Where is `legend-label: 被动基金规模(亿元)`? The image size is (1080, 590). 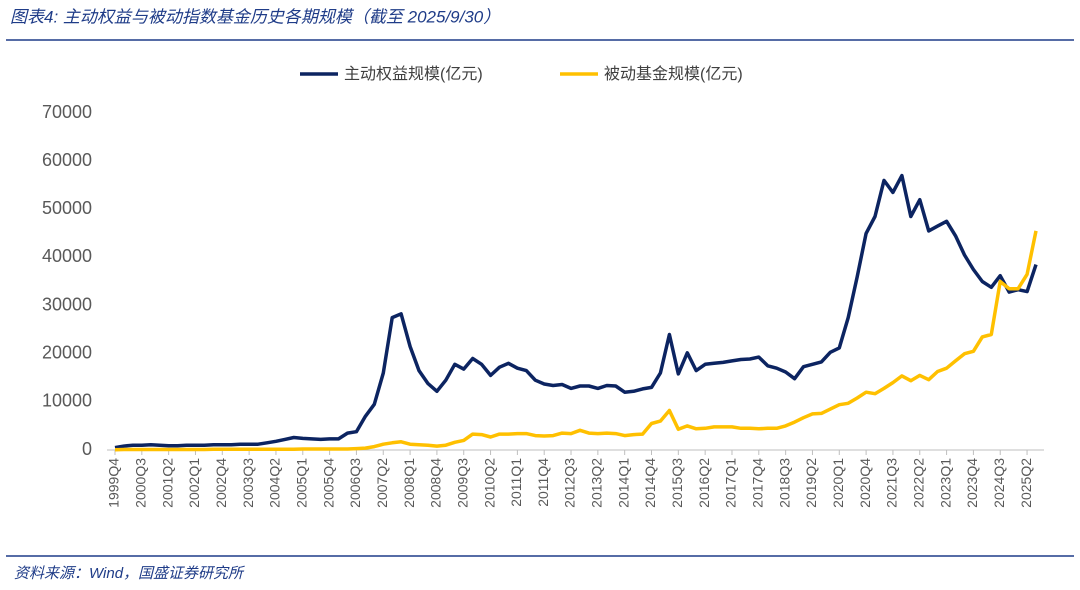
legend-label: 被动基金规模(亿元) is located at coordinates (673, 74).